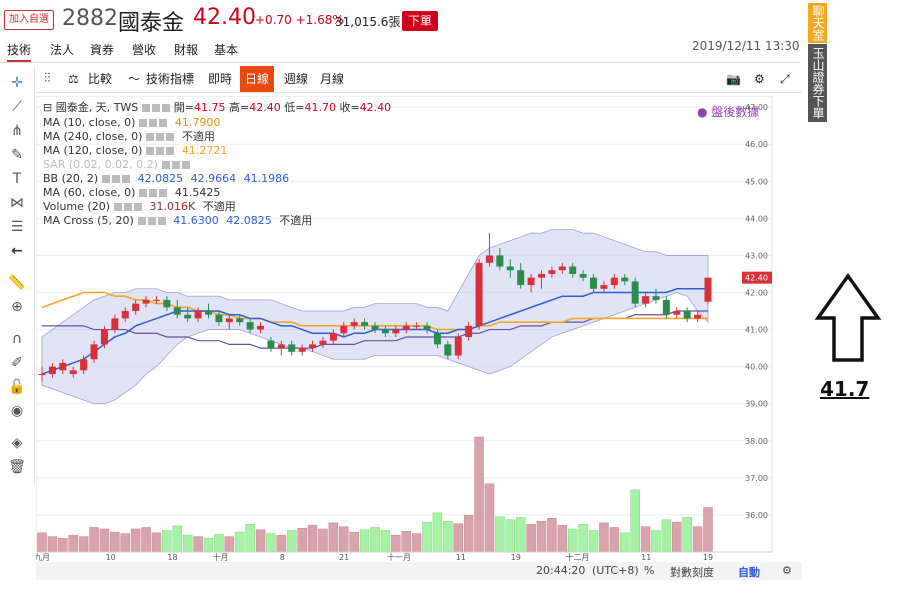 This screenshot has height=600, width=900. What do you see at coordinates (226, 50) in the screenshot?
I see `tab-basic: 基本` at bounding box center [226, 50].